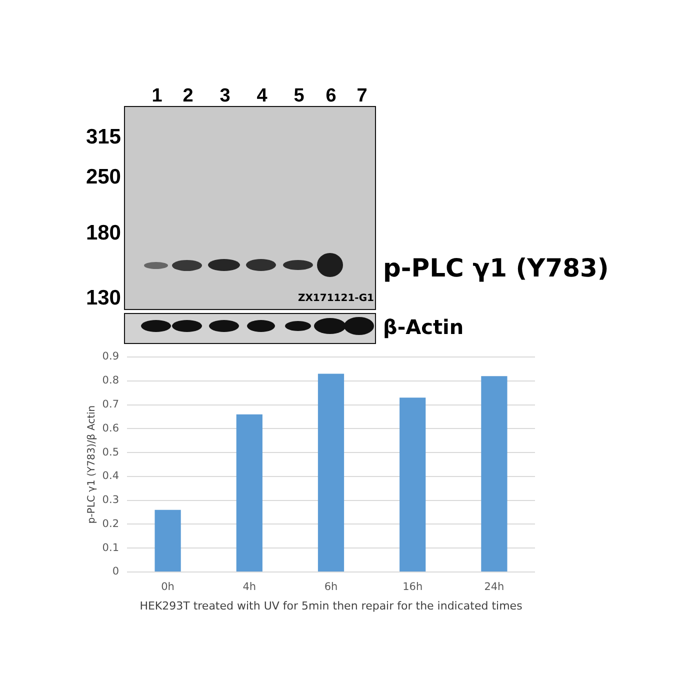 The height and width of the screenshot is (700, 700). What do you see at coordinates (331, 605) in the screenshot?
I see `x-axis-title: HEK293T treated with UV for 5min then repair for the indicated times` at bounding box center [331, 605].